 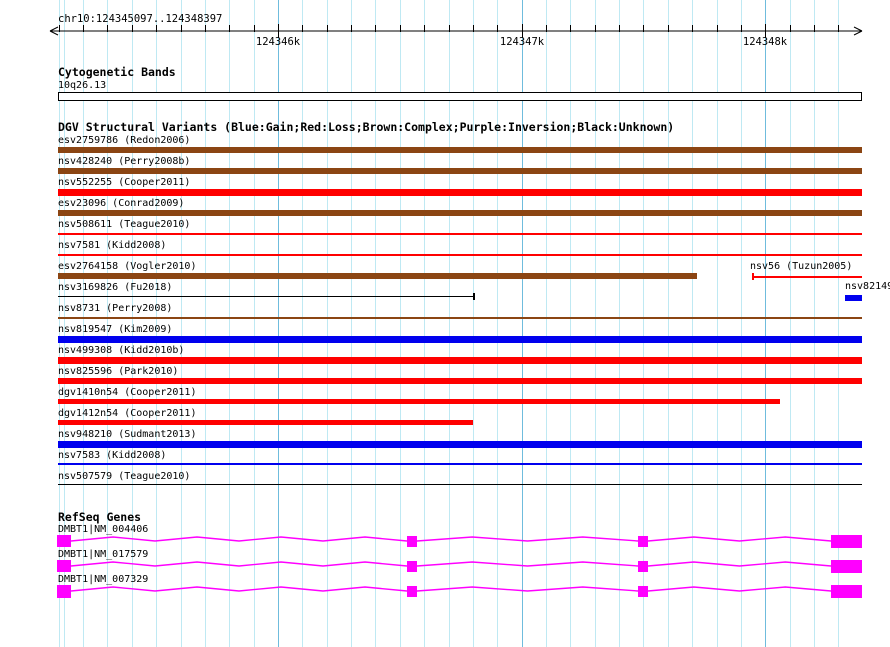 I want to click on section-header-refseq-genes: RefSeq Genes, so click(x=100, y=517).